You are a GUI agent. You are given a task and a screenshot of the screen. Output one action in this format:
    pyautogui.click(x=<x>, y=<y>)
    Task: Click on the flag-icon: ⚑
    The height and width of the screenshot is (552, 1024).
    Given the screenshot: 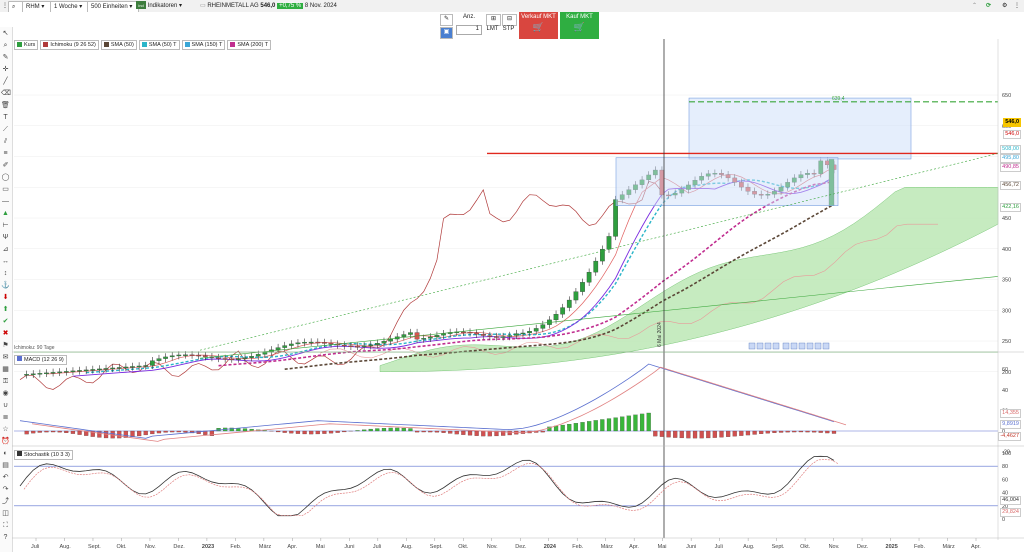 What is the action you would take?
    pyautogui.click(x=5, y=345)
    